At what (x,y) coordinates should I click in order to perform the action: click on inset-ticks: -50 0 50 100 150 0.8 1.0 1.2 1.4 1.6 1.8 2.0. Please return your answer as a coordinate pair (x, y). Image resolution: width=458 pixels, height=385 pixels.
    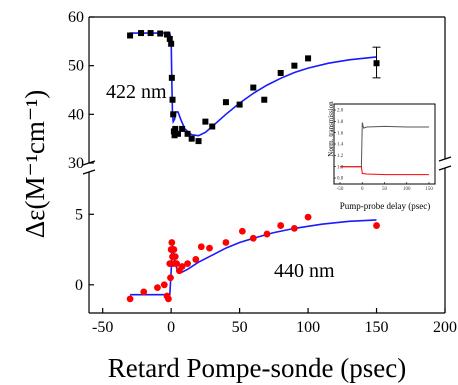
    Looking at the image, I should click on (383, 150).